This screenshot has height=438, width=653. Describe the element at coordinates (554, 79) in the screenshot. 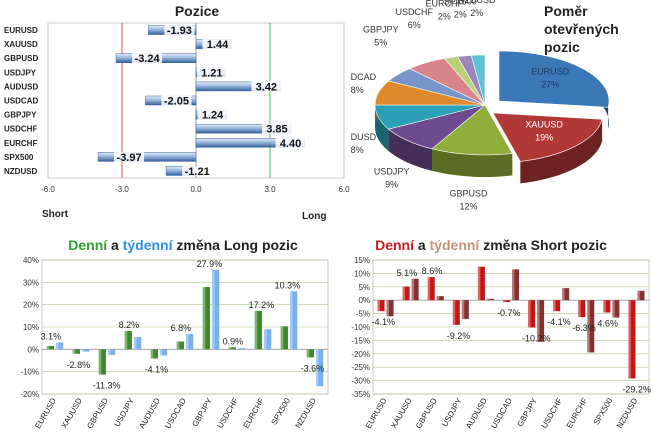

I see `pie-slice-eurusd` at that location.